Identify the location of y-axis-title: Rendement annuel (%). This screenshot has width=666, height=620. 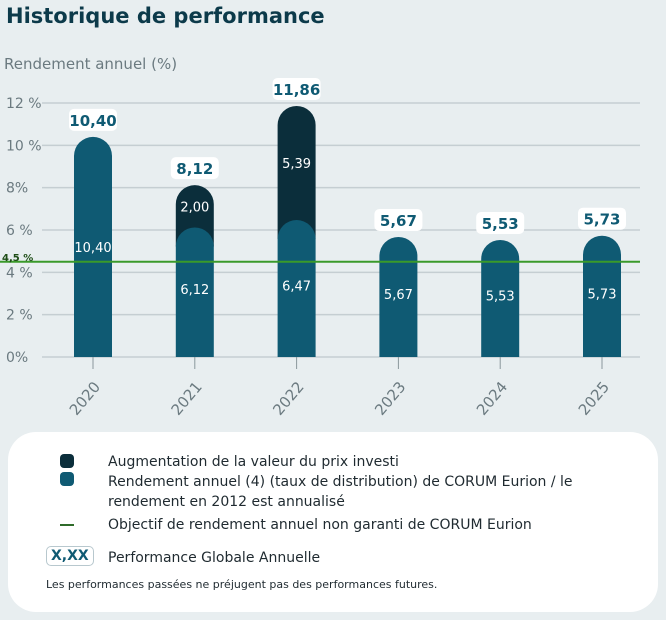
(91, 64).